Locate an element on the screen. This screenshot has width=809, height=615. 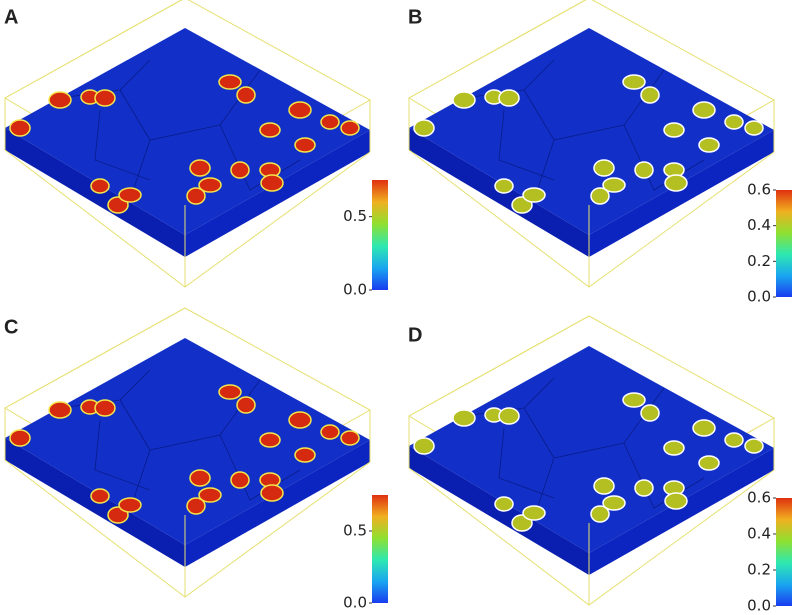
colorbar-tick-label: 0.4 is located at coordinates (759, 225).